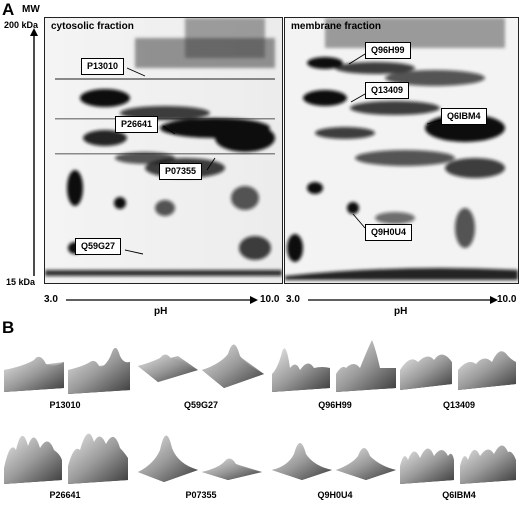 This screenshot has width=520, height=509. I want to click on gel-membrane-pointers, so click(395, 141).